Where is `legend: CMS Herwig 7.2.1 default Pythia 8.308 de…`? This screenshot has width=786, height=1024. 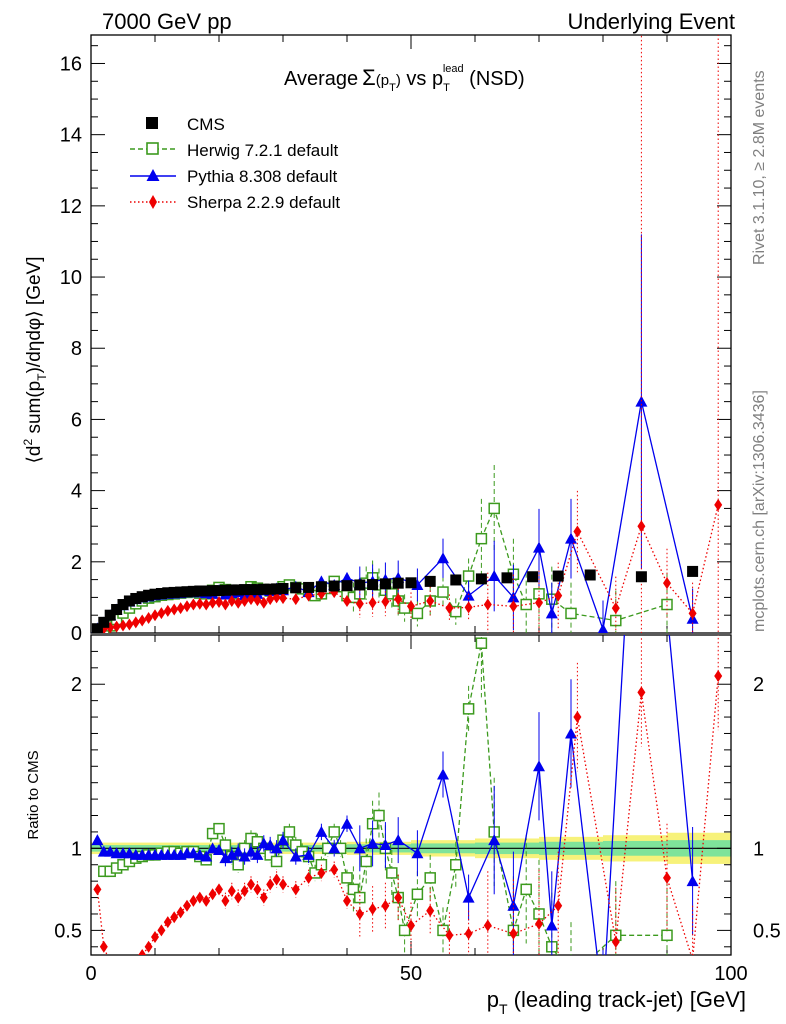 legend: CMS Herwig 7.2.1 default Pythia 8.308 de… is located at coordinates (235, 163).